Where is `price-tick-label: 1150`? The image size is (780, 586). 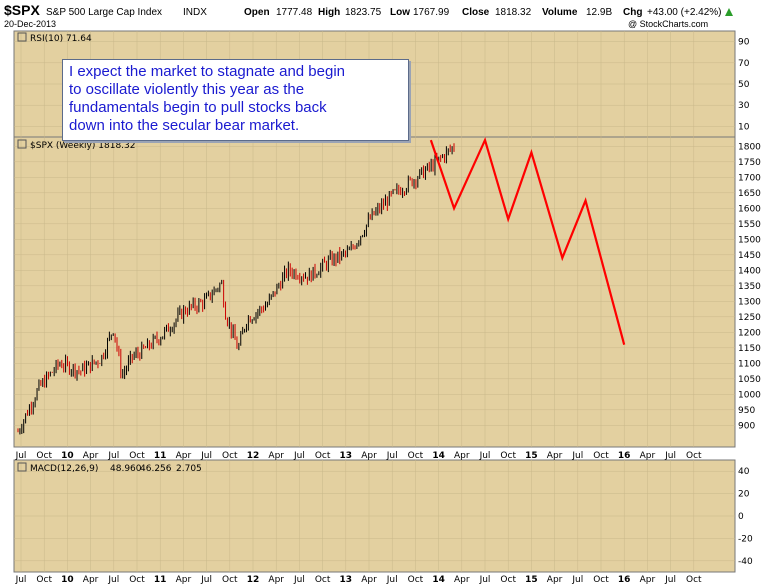 price-tick-label: 1150 is located at coordinates (749, 349).